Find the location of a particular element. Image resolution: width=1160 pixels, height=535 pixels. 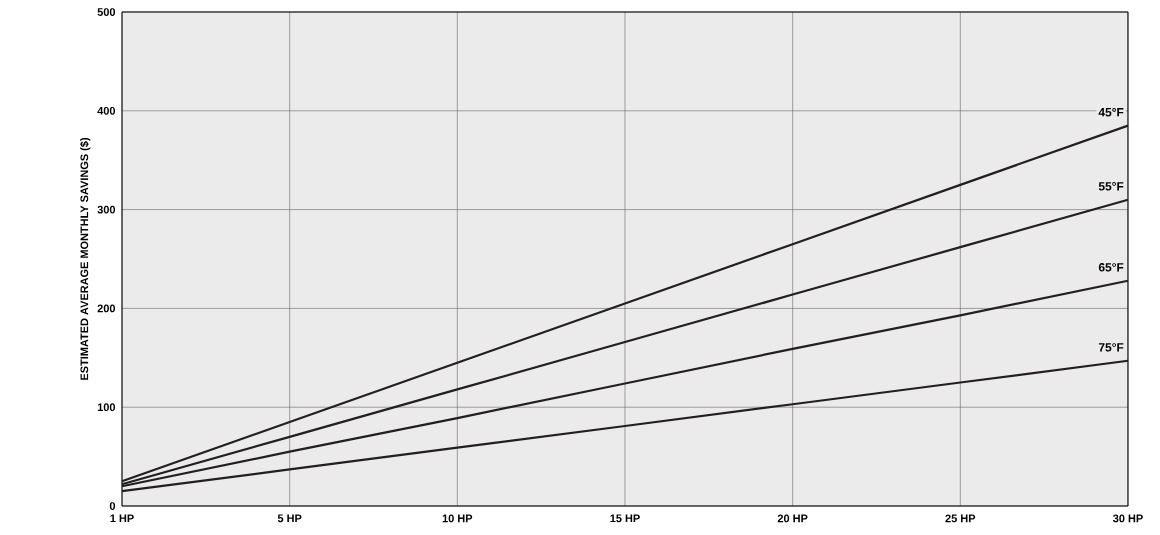

x-tick-label: 10 HP is located at coordinates (457, 518).